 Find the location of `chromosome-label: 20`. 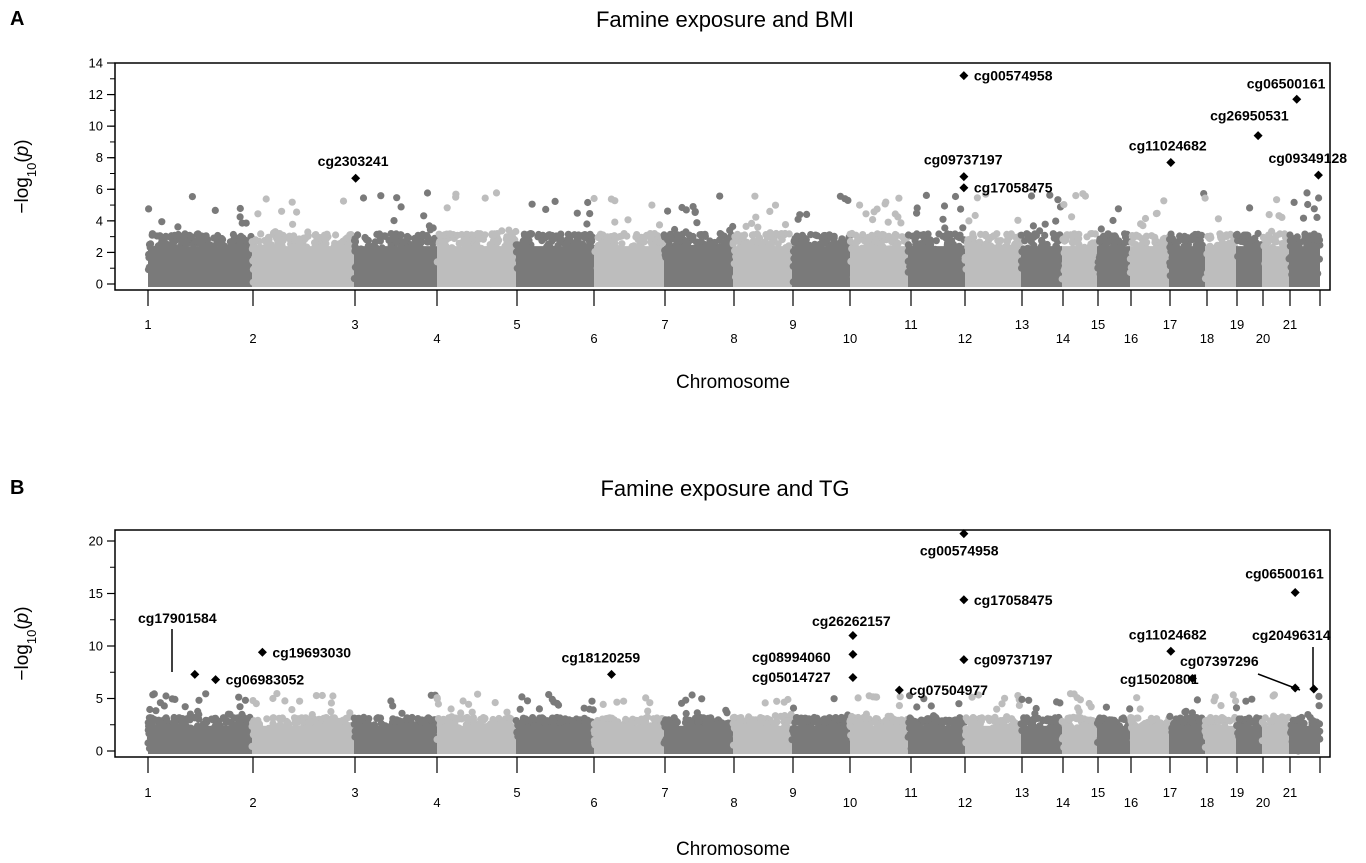

chromosome-label: 20 is located at coordinates (1263, 338).